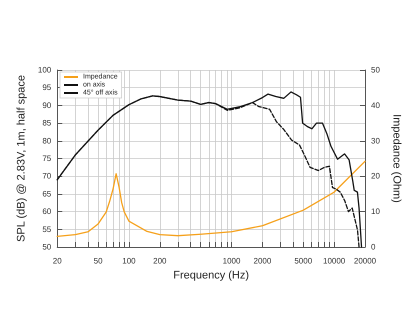 The height and width of the screenshot is (336, 420). Describe the element at coordinates (47, 123) in the screenshot. I see `y-tick-label: 85` at that location.